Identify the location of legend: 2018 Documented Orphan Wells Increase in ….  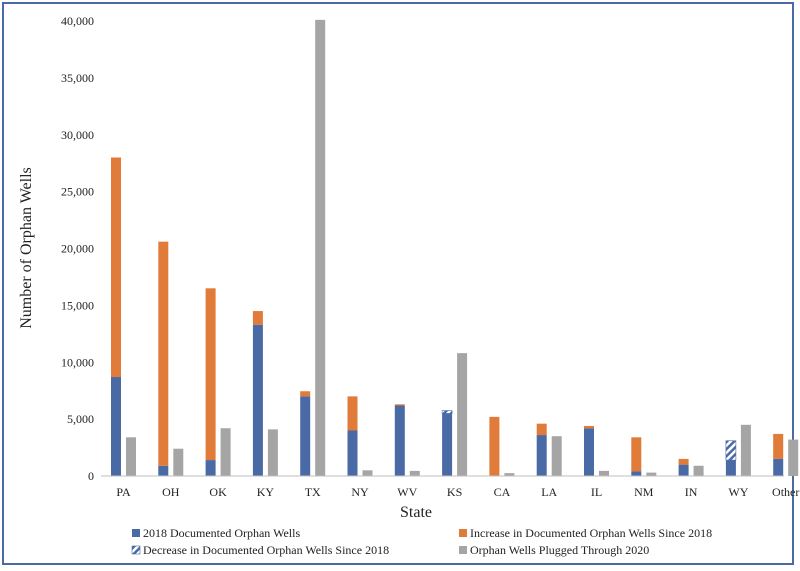
(421, 541).